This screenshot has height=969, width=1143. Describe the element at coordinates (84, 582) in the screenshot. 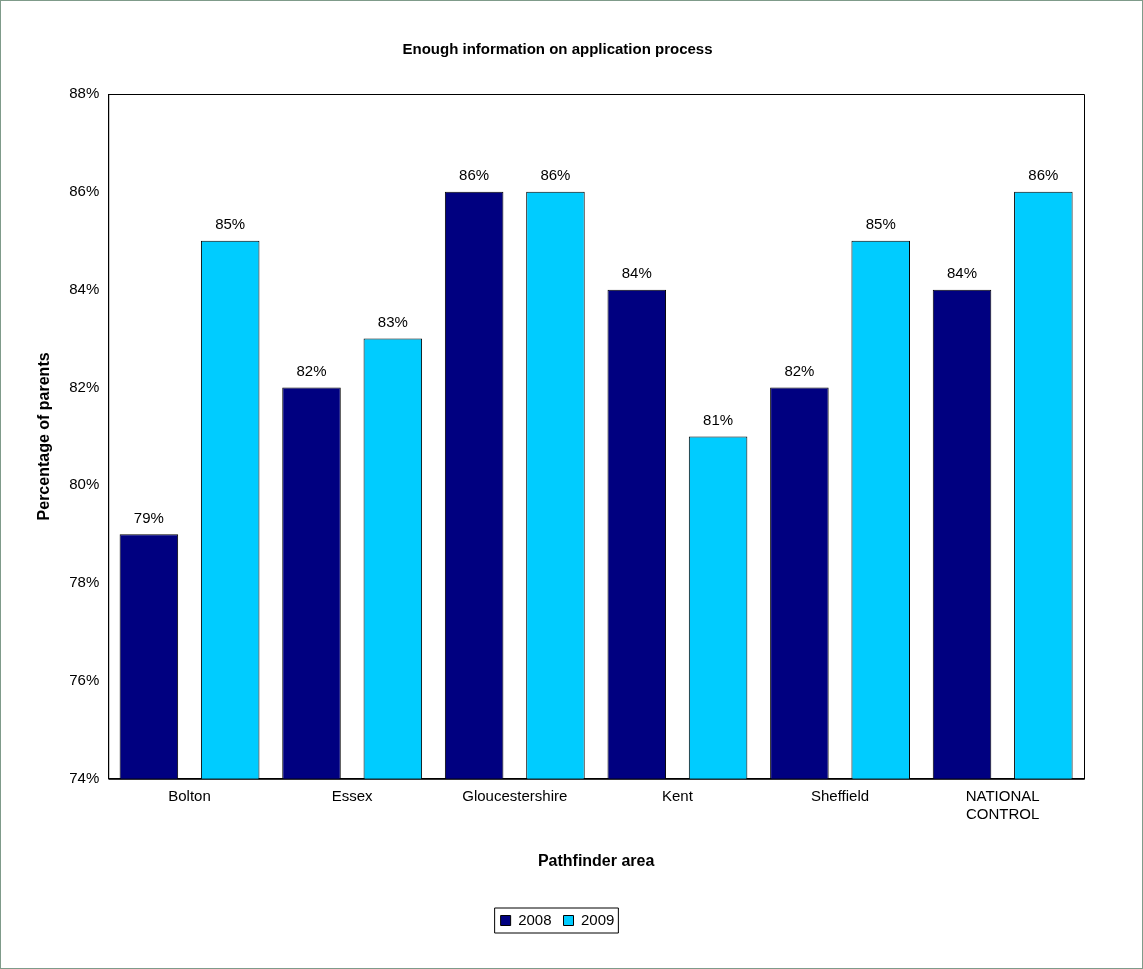

I see `y-tick-label: 78%` at that location.